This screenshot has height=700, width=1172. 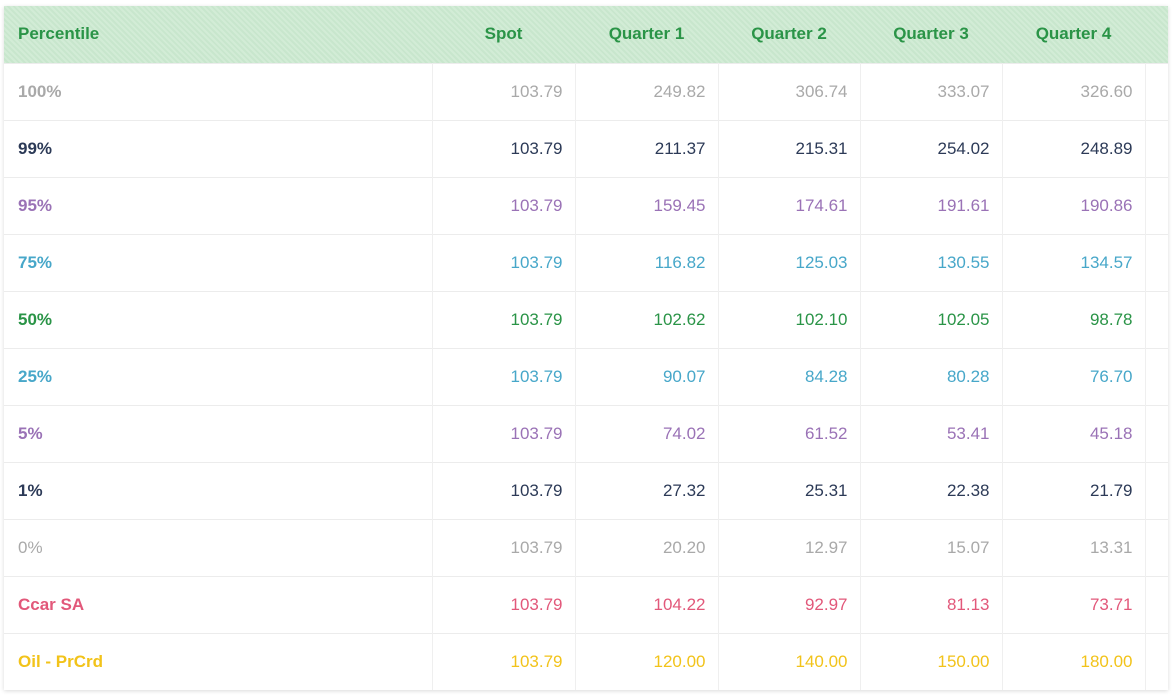 What do you see at coordinates (40, 91) in the screenshot?
I see `row-label: 100%` at bounding box center [40, 91].